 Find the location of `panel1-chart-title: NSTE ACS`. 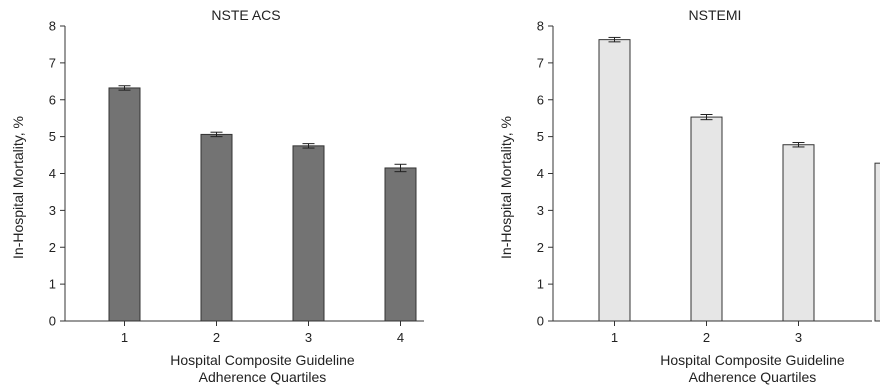

panel1-chart-title: NSTE ACS is located at coordinates (245, 15).